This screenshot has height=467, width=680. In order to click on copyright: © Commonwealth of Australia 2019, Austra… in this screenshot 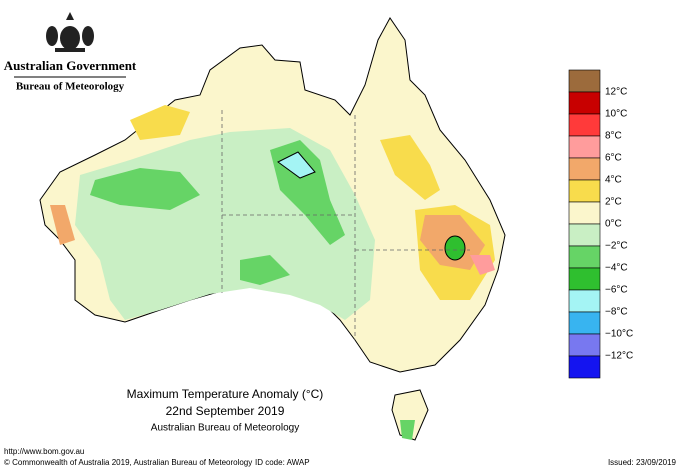, I will do `click(128, 462)`.